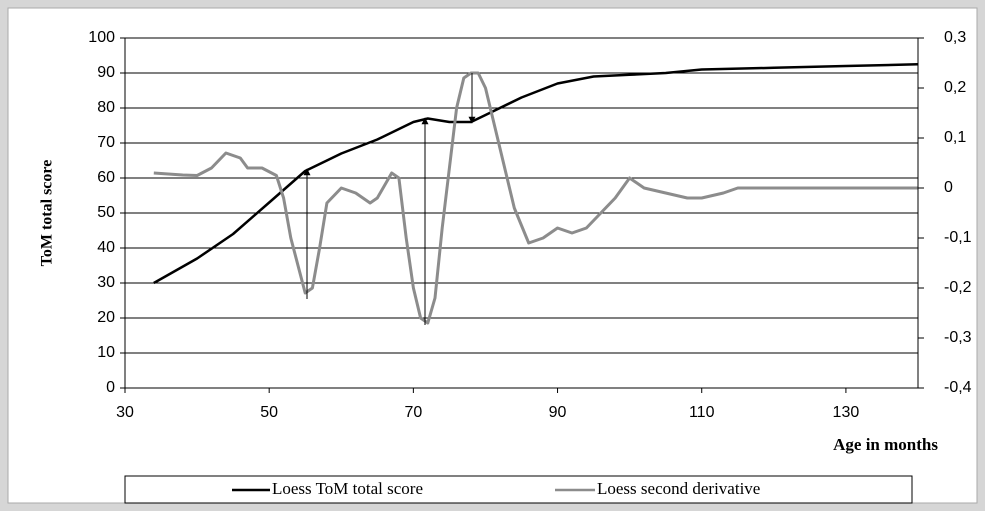  What do you see at coordinates (958, 337) in the screenshot?
I see `y2-tick-label: -0,3` at bounding box center [958, 337].